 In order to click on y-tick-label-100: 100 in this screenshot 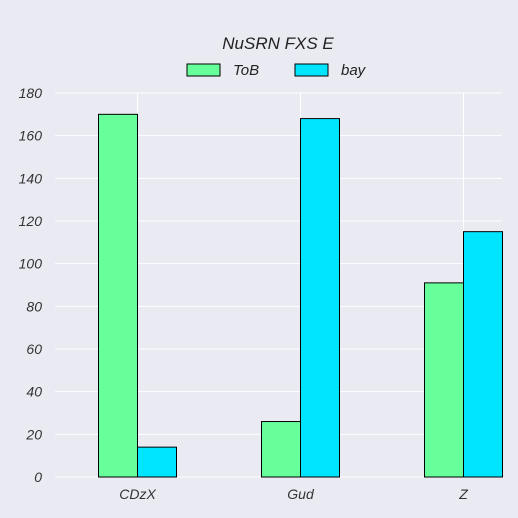, I will do `click(31, 264)`.